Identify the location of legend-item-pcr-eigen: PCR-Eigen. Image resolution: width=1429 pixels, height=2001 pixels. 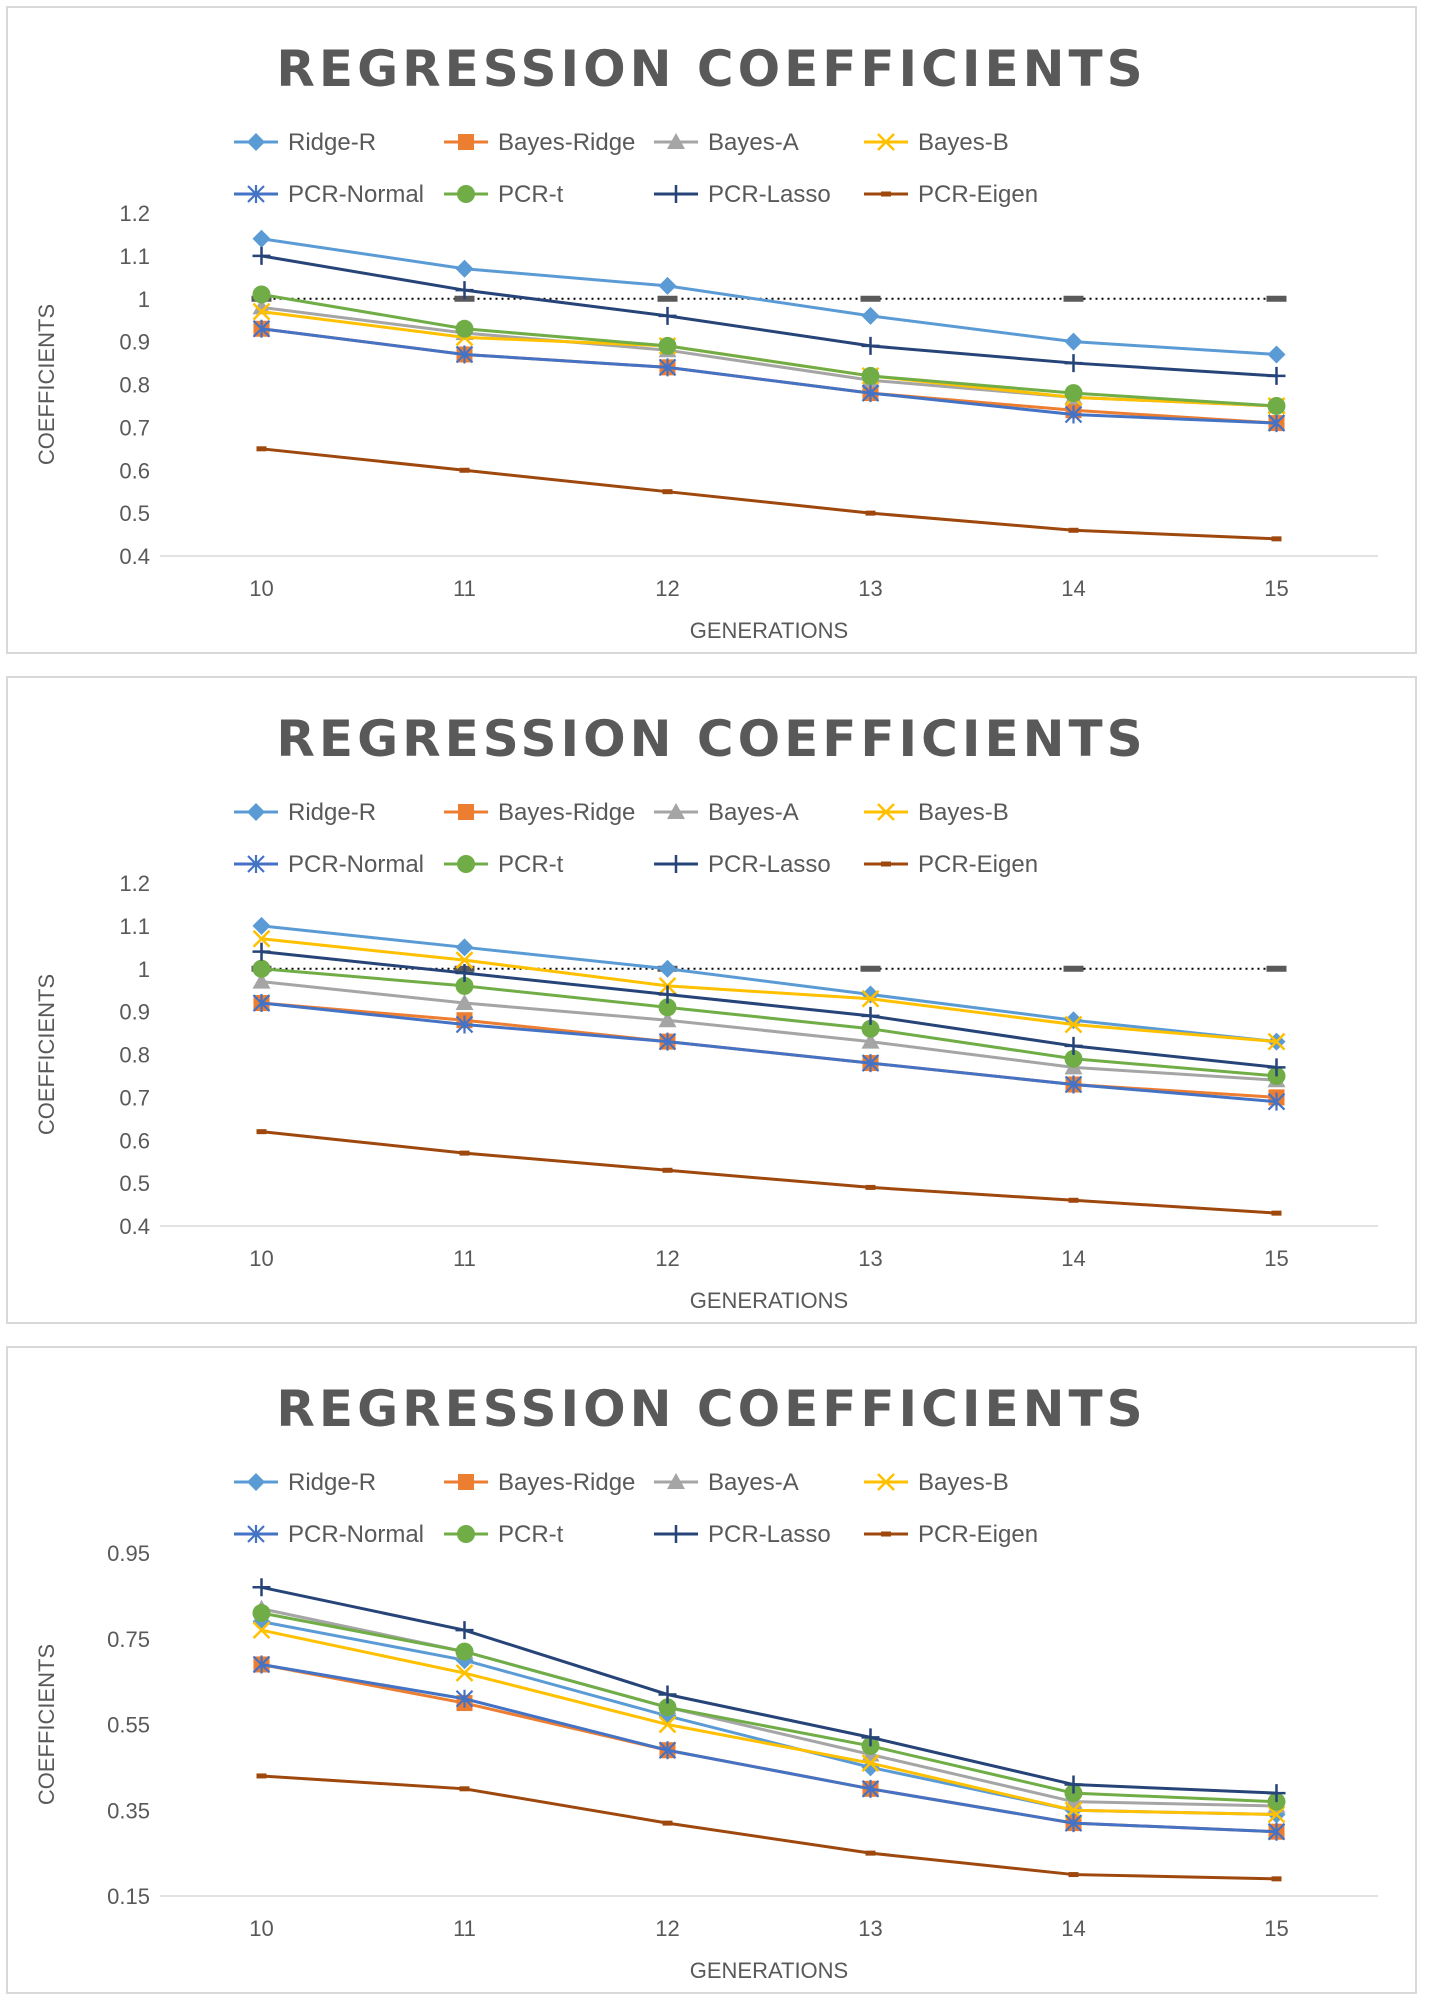
(951, 864).